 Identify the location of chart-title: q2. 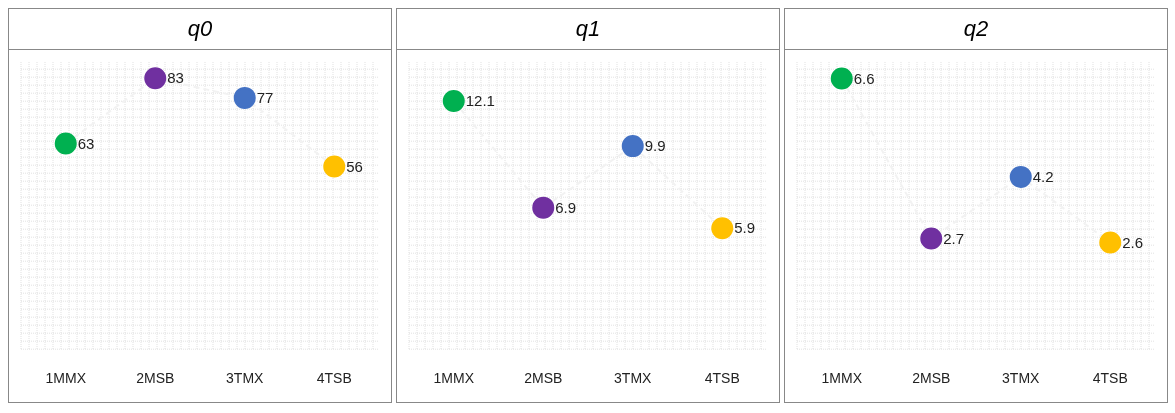
(976, 29).